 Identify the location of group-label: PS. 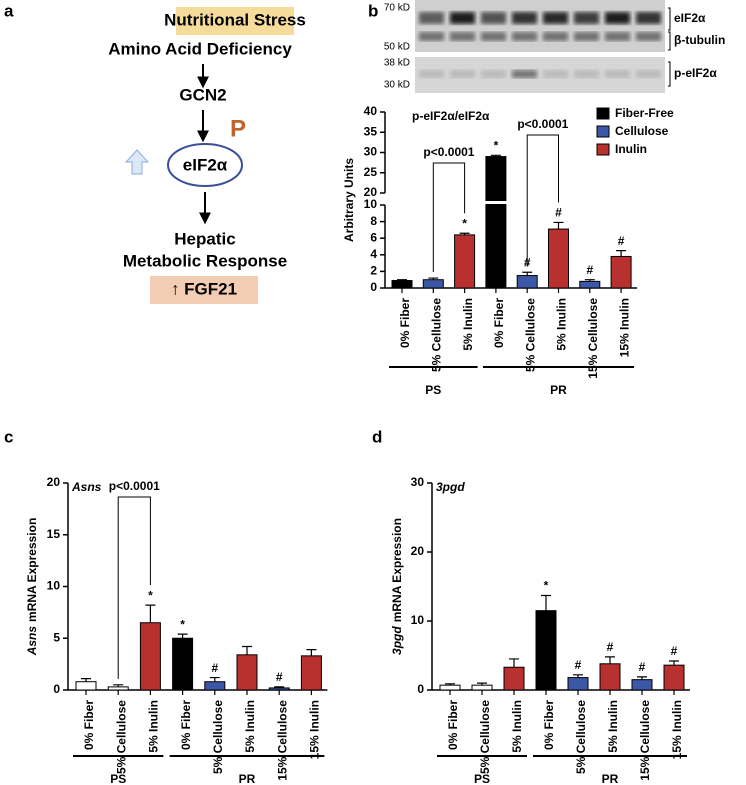
(433, 390).